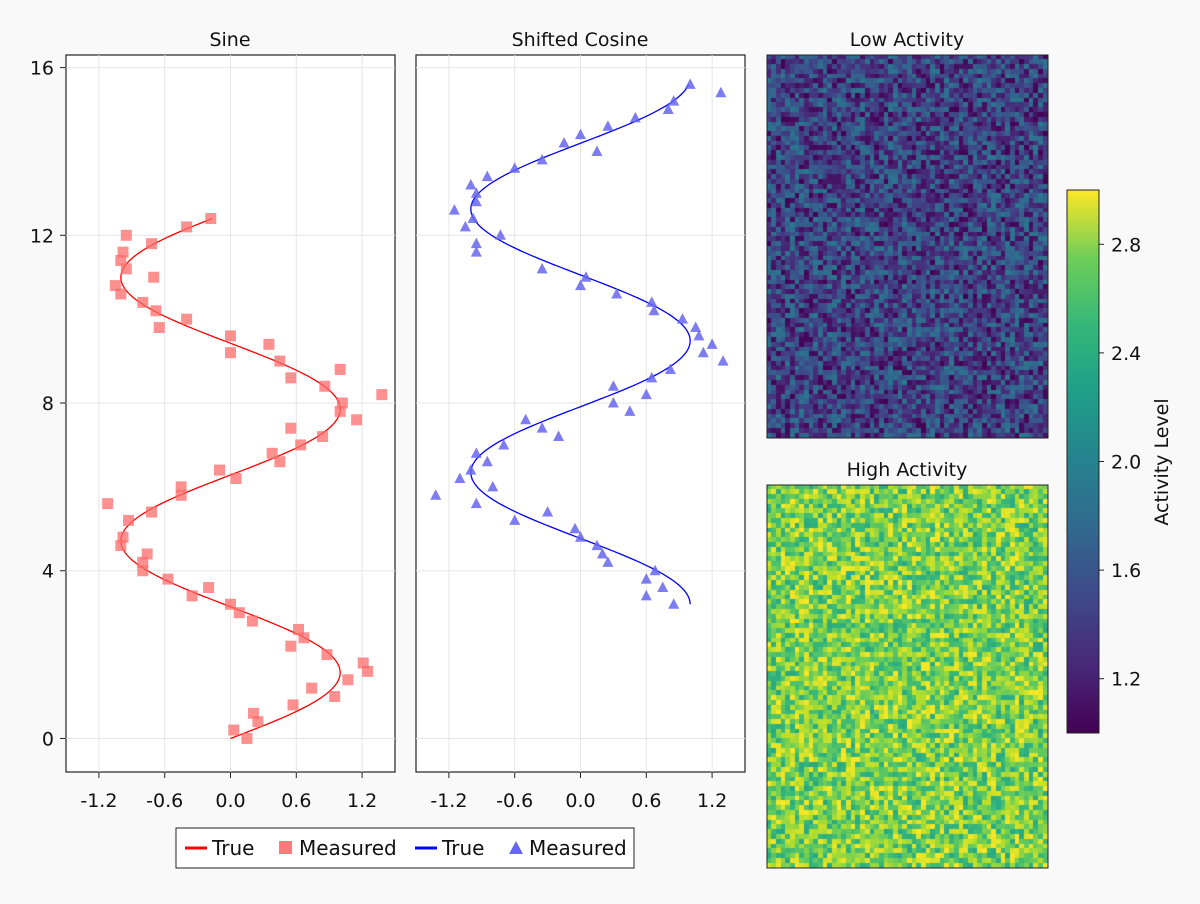  I want to click on low-activity-panel: Low Activity, so click(907, 234).